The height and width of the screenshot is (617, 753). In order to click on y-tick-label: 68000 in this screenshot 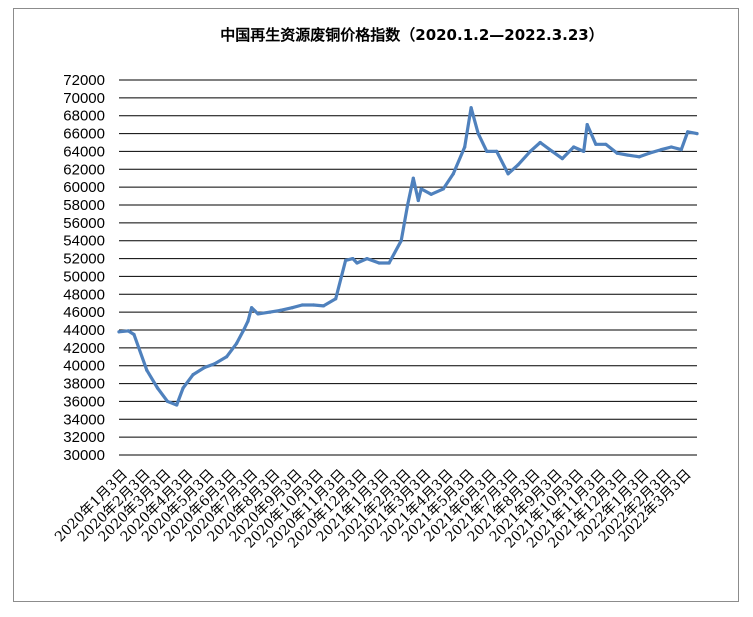, I will do `click(84, 116)`.